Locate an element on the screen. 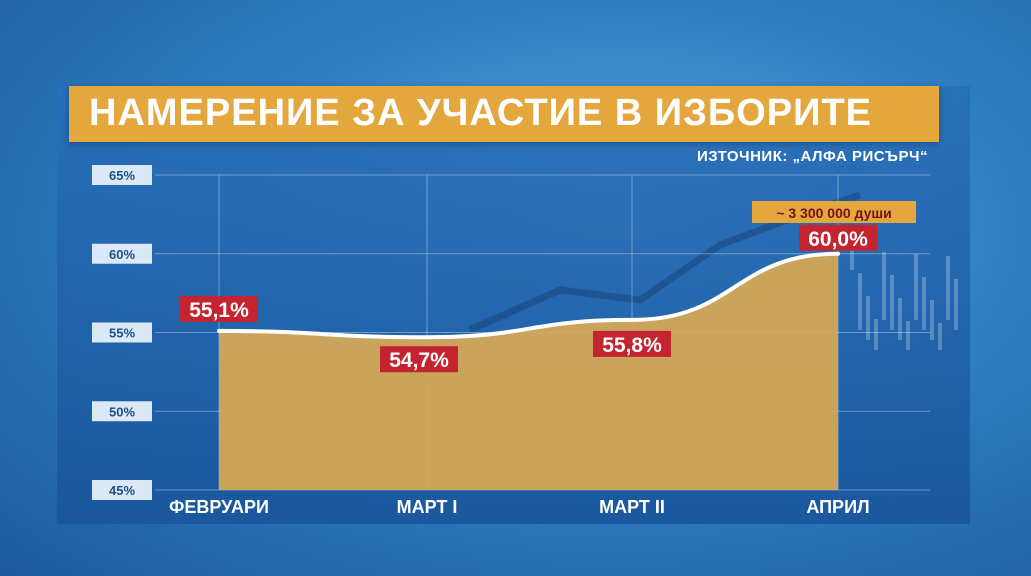 The height and width of the screenshot is (576, 1031). y-tick-label: 65% is located at coordinates (122, 175).